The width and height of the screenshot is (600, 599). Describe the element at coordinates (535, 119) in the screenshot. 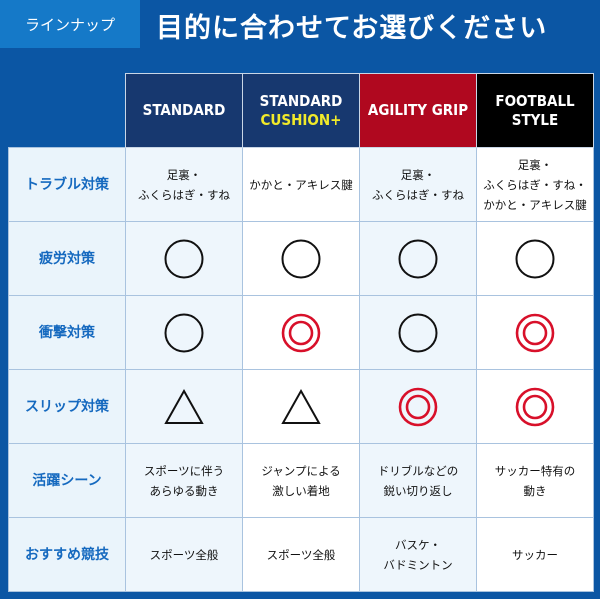

I see `column-subname: STYLE` at that location.